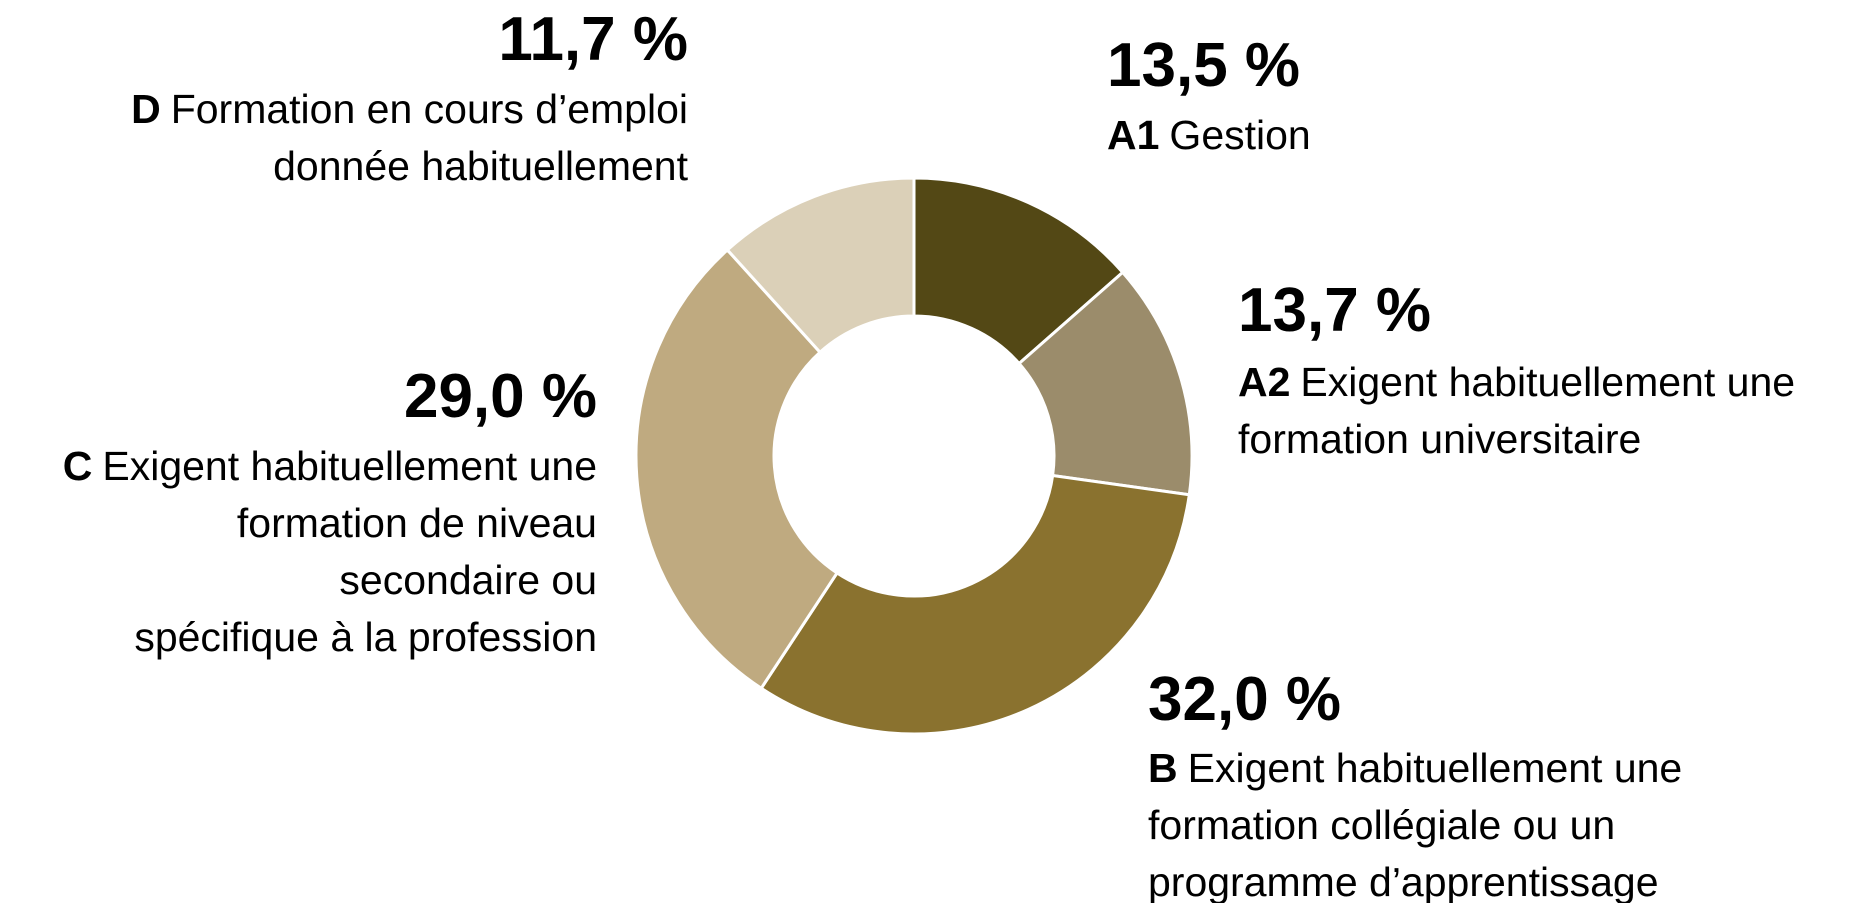 This screenshot has width=1857, height=903. What do you see at coordinates (1264, 382) in the screenshot?
I see `category-code: A2` at bounding box center [1264, 382].